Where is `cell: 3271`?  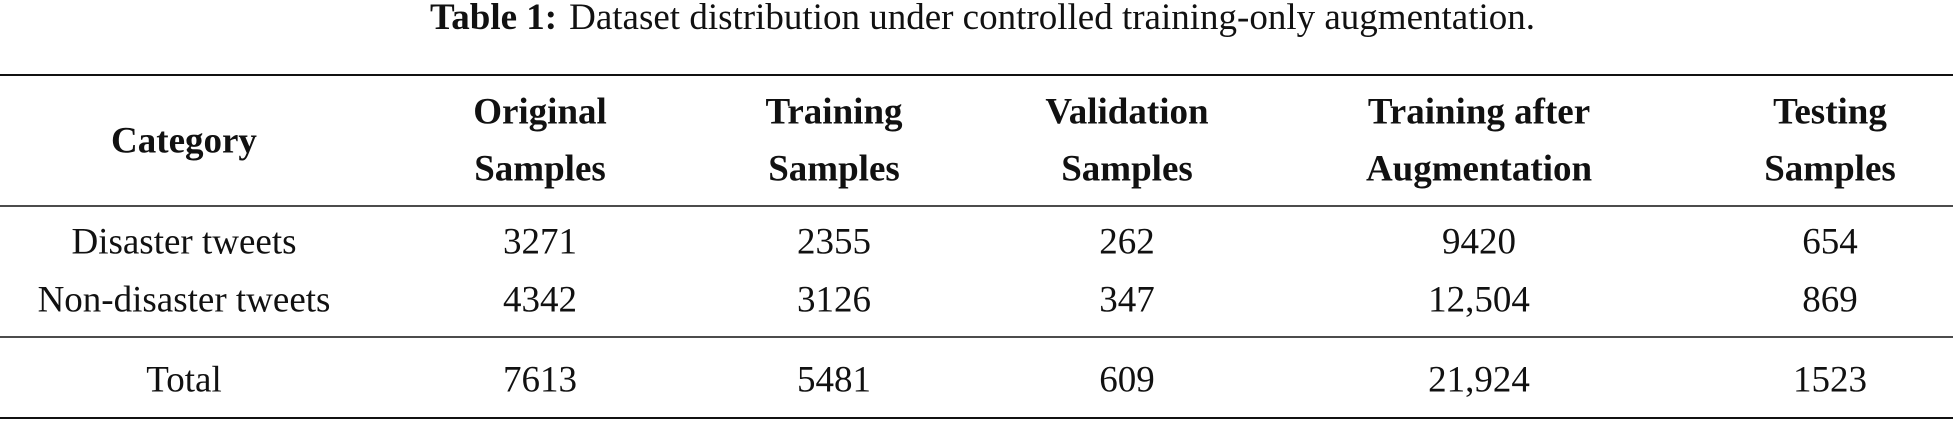
cell: 3271 is located at coordinates (540, 241).